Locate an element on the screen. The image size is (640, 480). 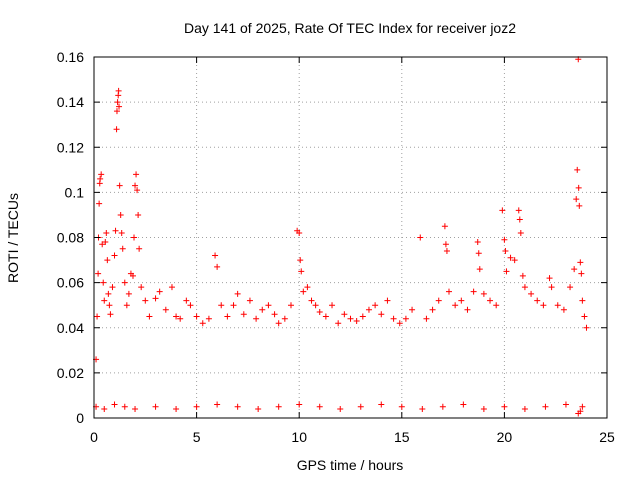
y-tick-label: 0.1 is located at coordinates (75, 192).